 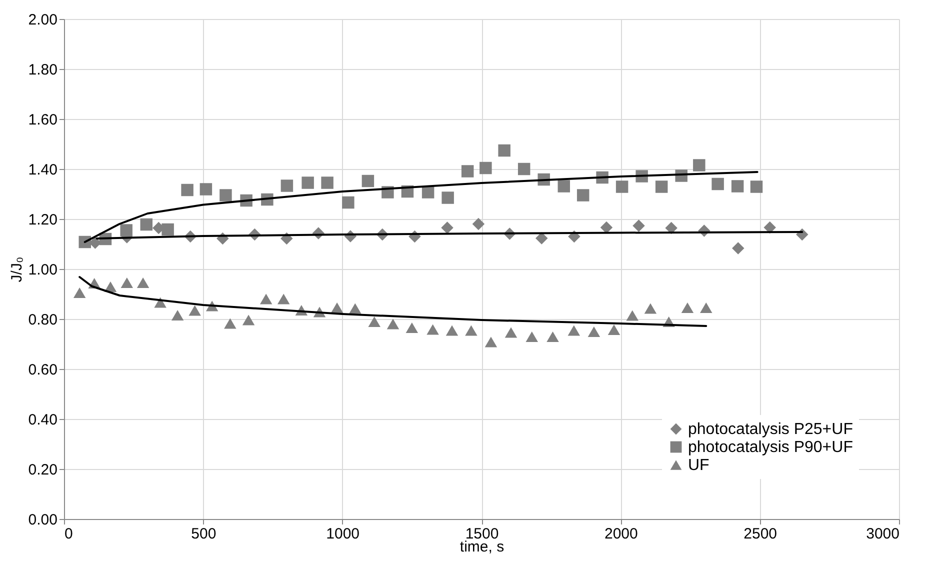 I want to click on legend-label: UF, so click(x=699, y=465).